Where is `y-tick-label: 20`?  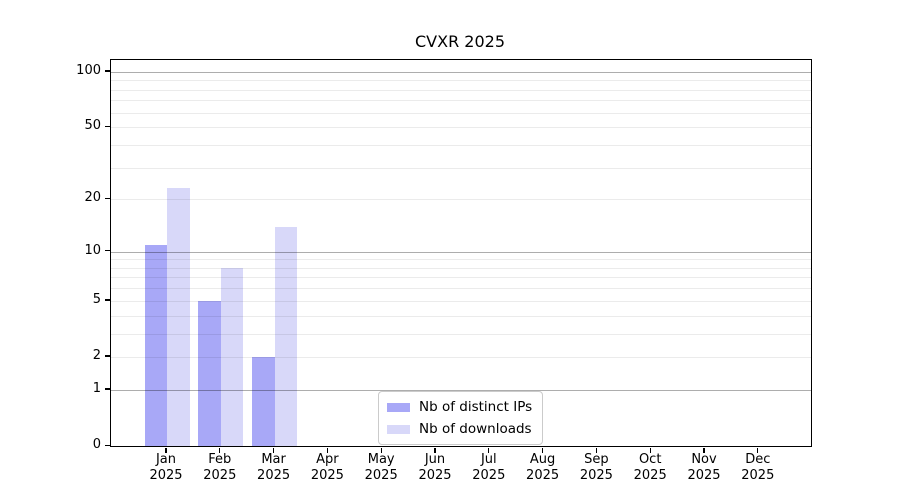
y-tick-label: 20 is located at coordinates (92, 198).